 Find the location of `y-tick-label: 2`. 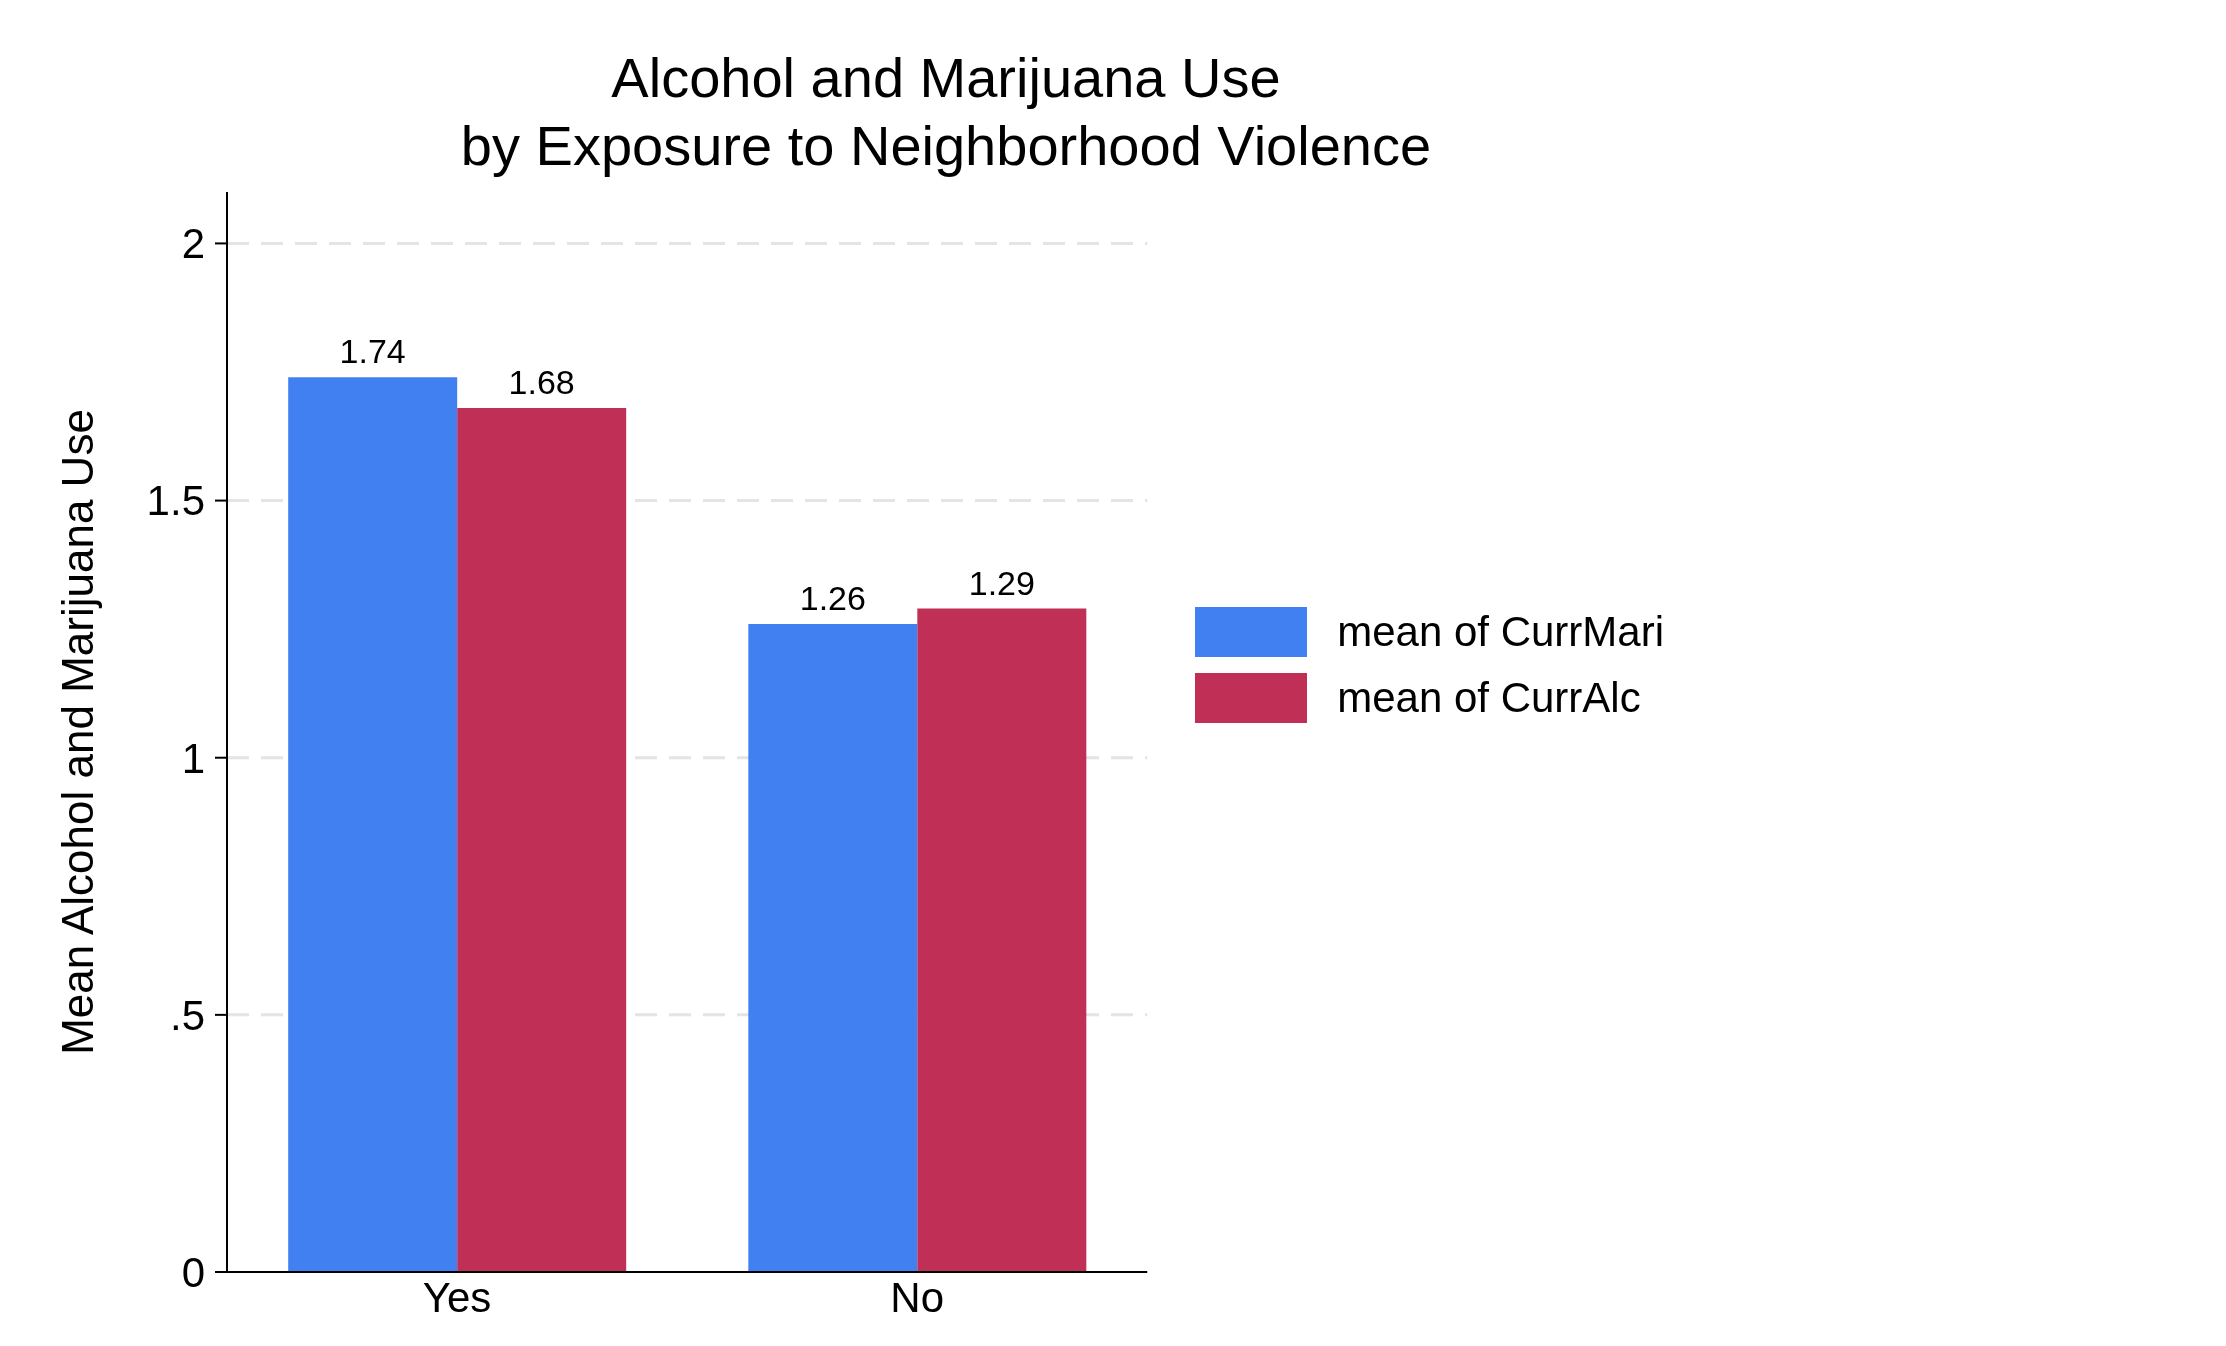

y-tick-label: 2 is located at coordinates (193, 244).